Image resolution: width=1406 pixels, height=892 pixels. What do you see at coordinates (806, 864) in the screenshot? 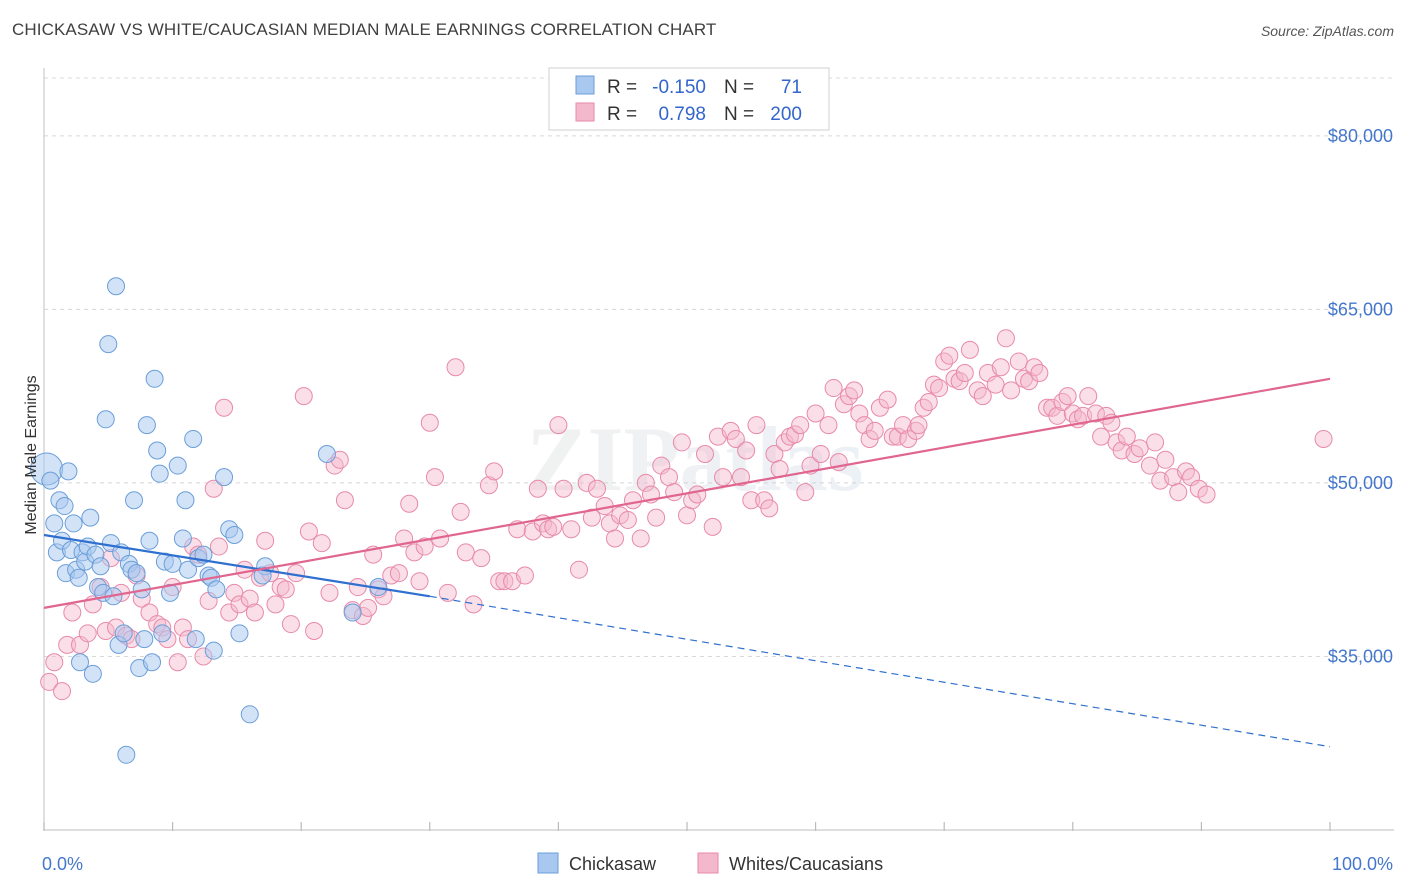
I see `bottom-legend-label-white: Whites/Caucasians` at bounding box center [806, 864].